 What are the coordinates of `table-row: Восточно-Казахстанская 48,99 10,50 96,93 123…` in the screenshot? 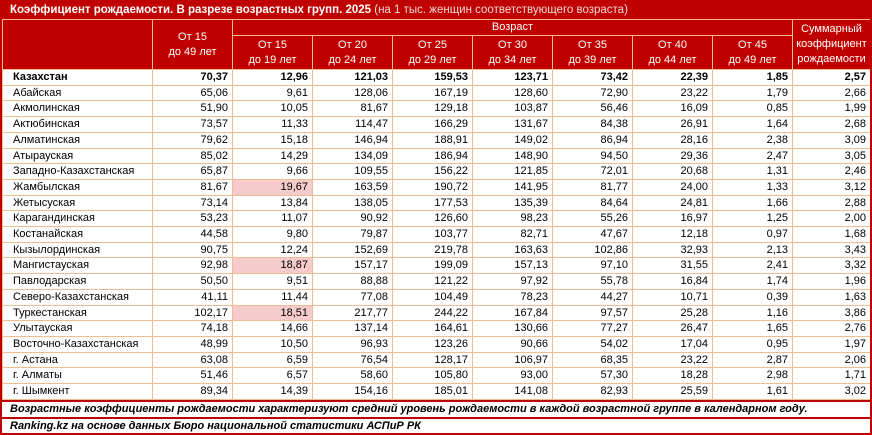 It's located at (436, 344).